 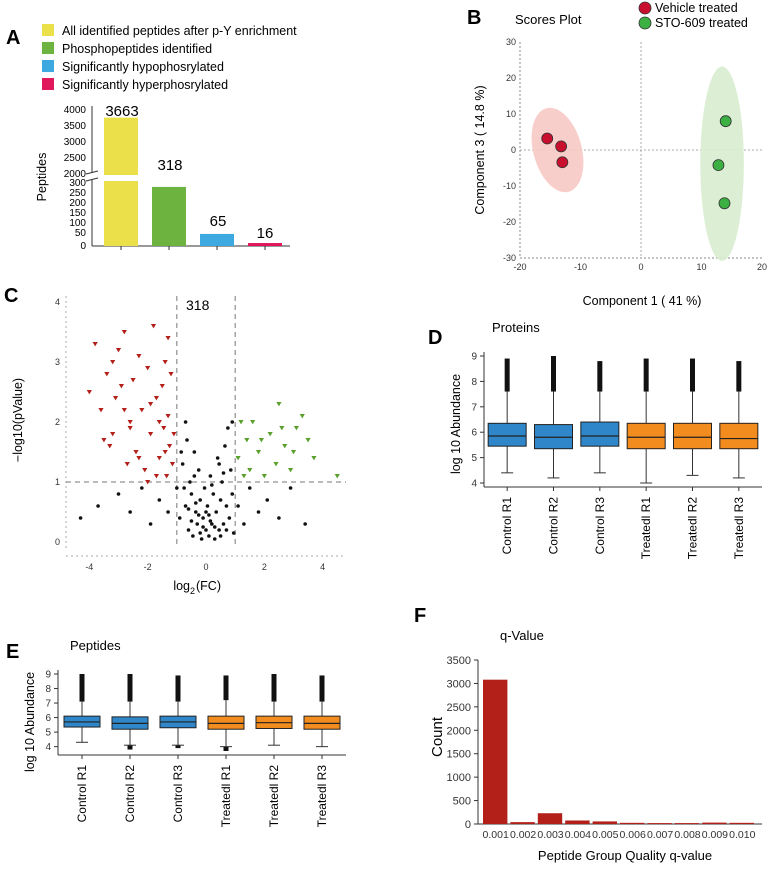 I want to click on legend-label-hyper: Significantly hyperphosrylated, so click(x=145, y=85).